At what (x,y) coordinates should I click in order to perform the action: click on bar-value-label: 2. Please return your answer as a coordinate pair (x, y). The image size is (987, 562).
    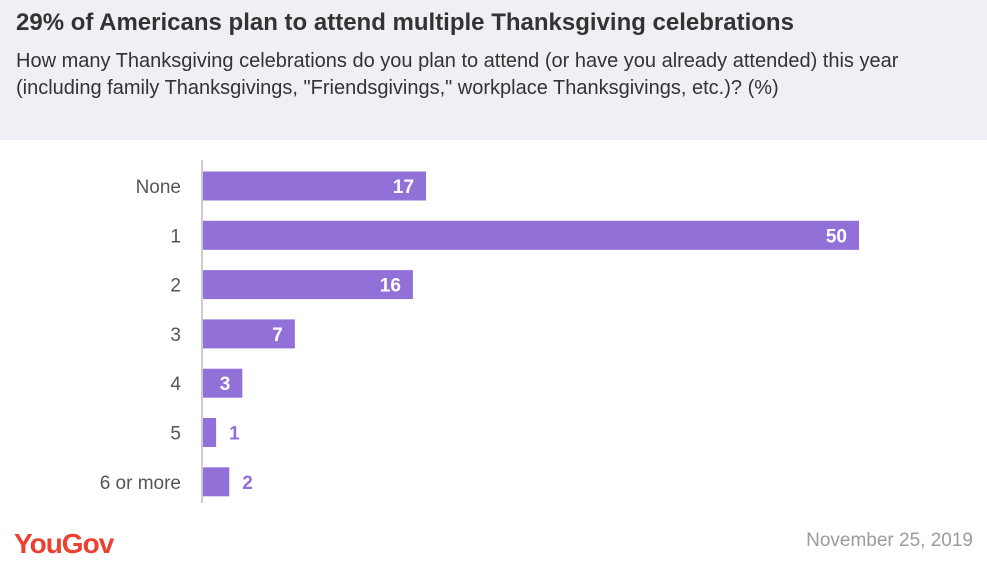
    Looking at the image, I should click on (247, 483).